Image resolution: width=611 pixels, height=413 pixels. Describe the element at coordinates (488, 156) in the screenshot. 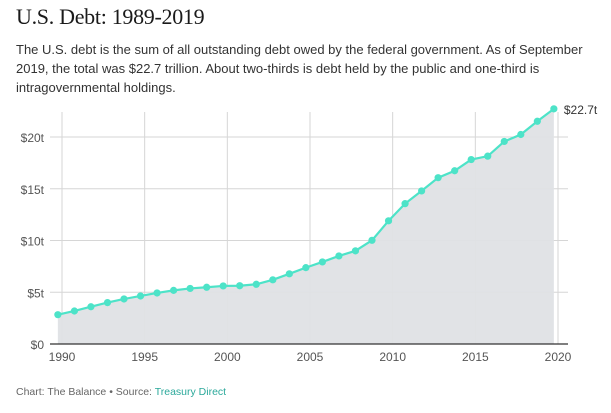

I see `data-point-2015` at that location.